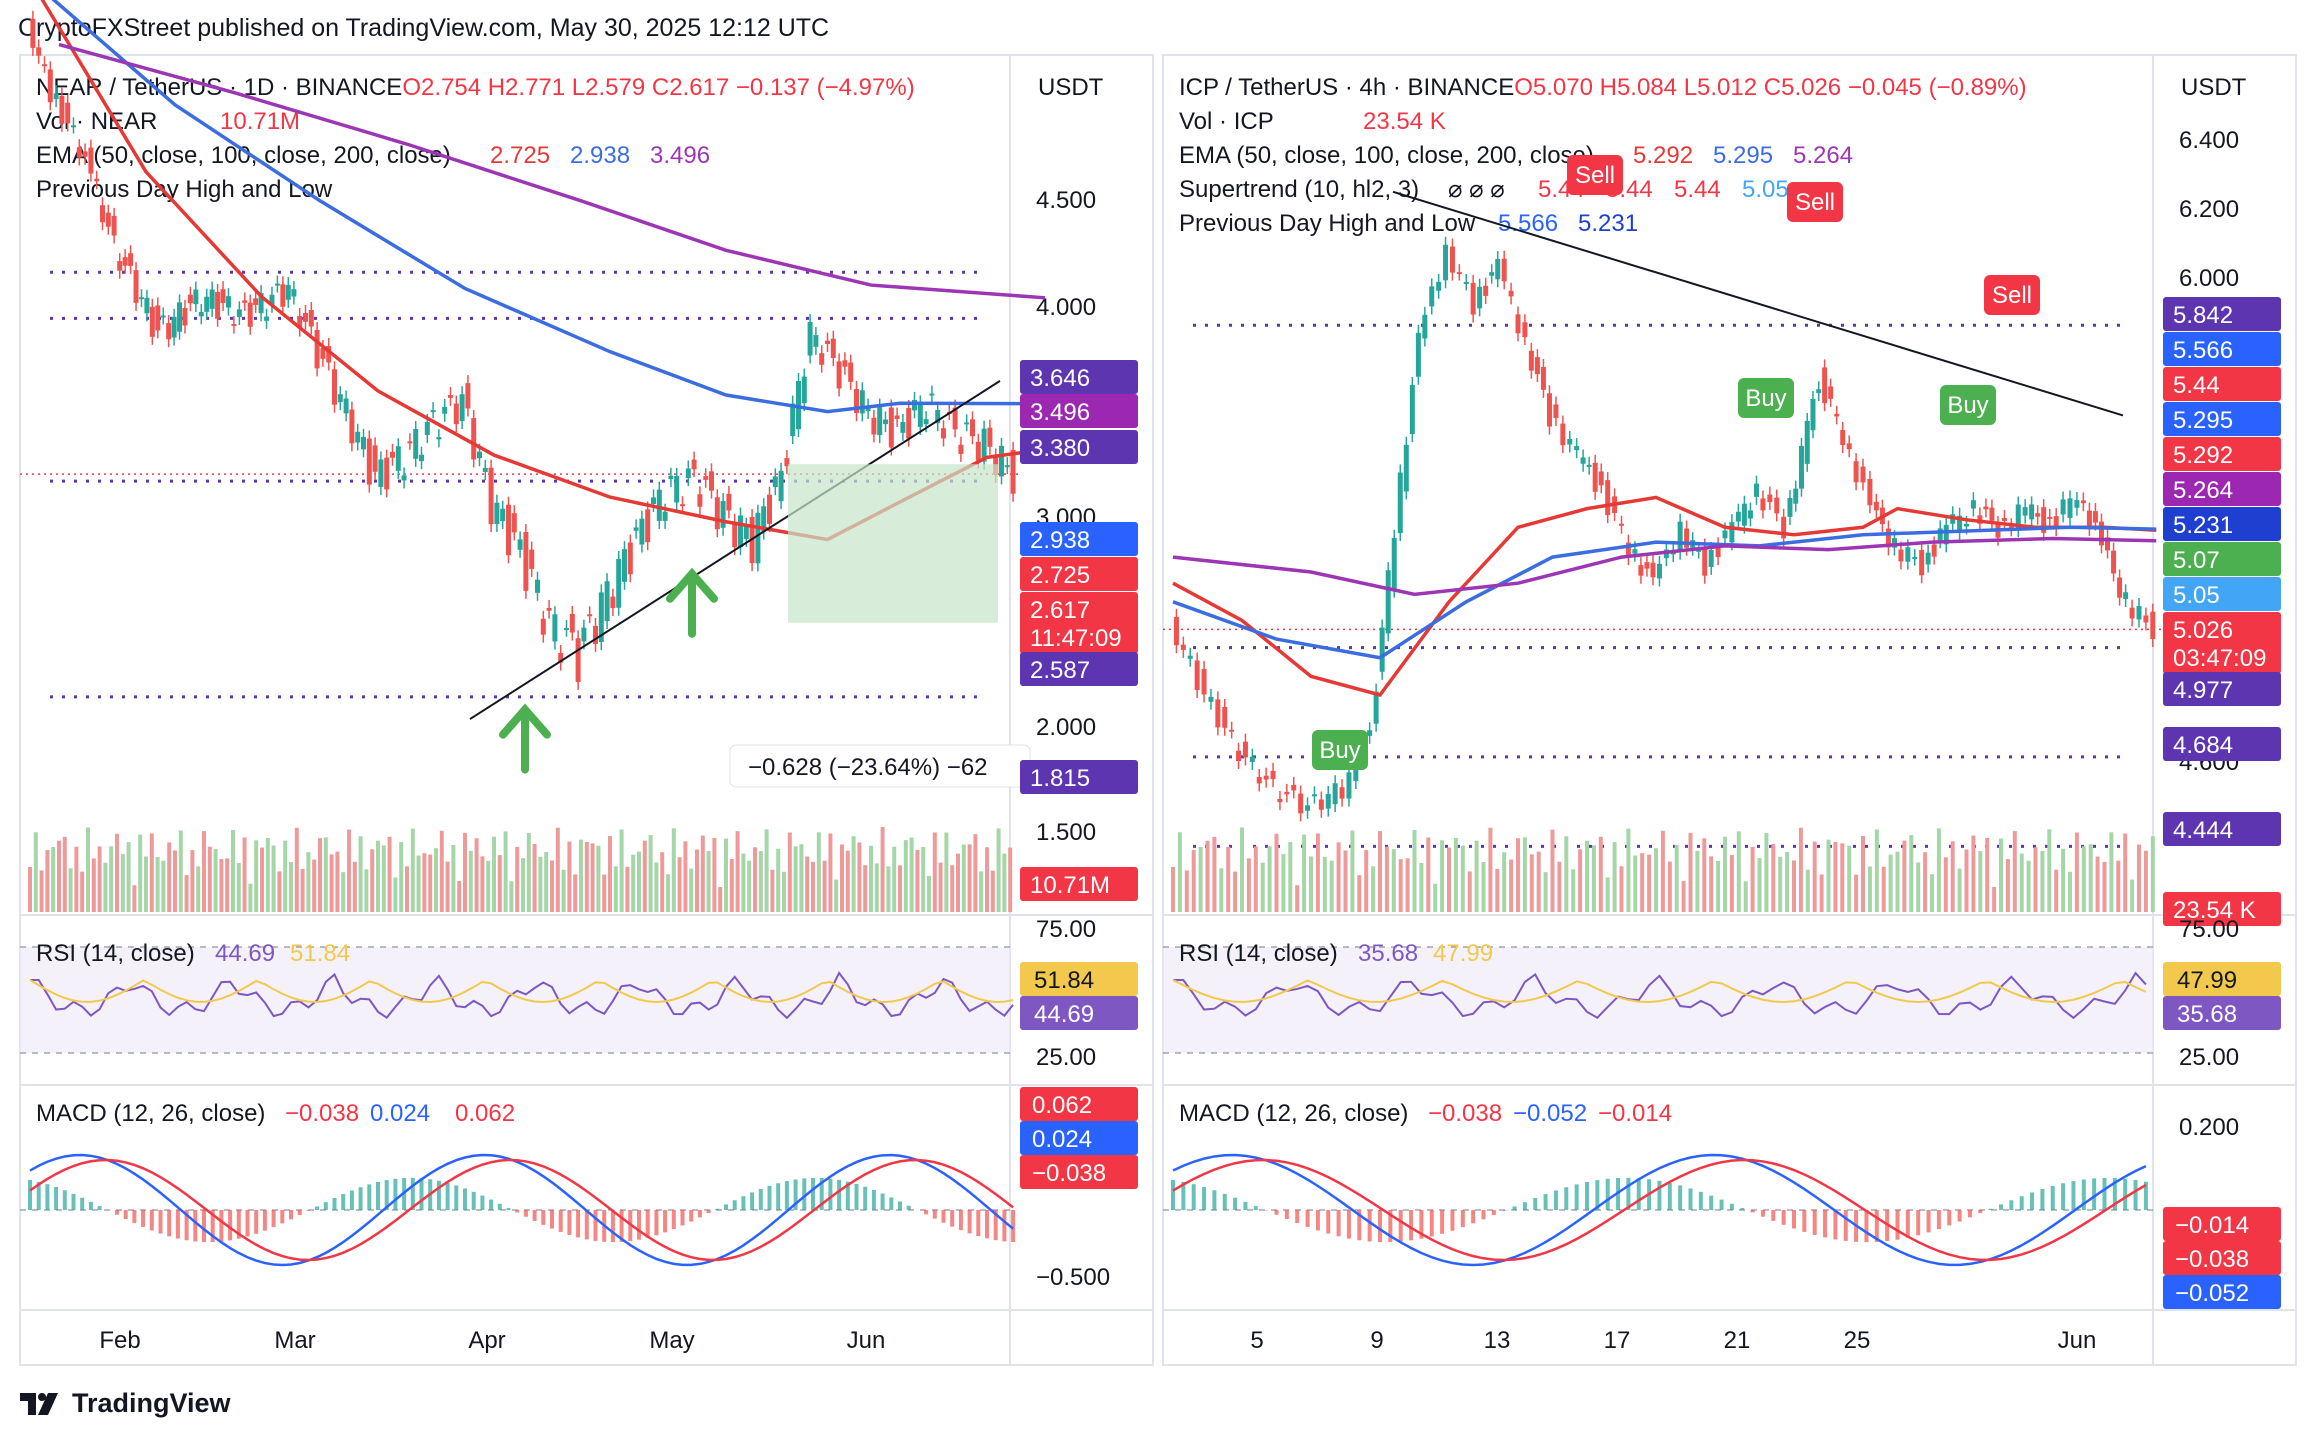  What do you see at coordinates (1376, 1340) in the screenshot?
I see `x-tick-label: 9` at bounding box center [1376, 1340].